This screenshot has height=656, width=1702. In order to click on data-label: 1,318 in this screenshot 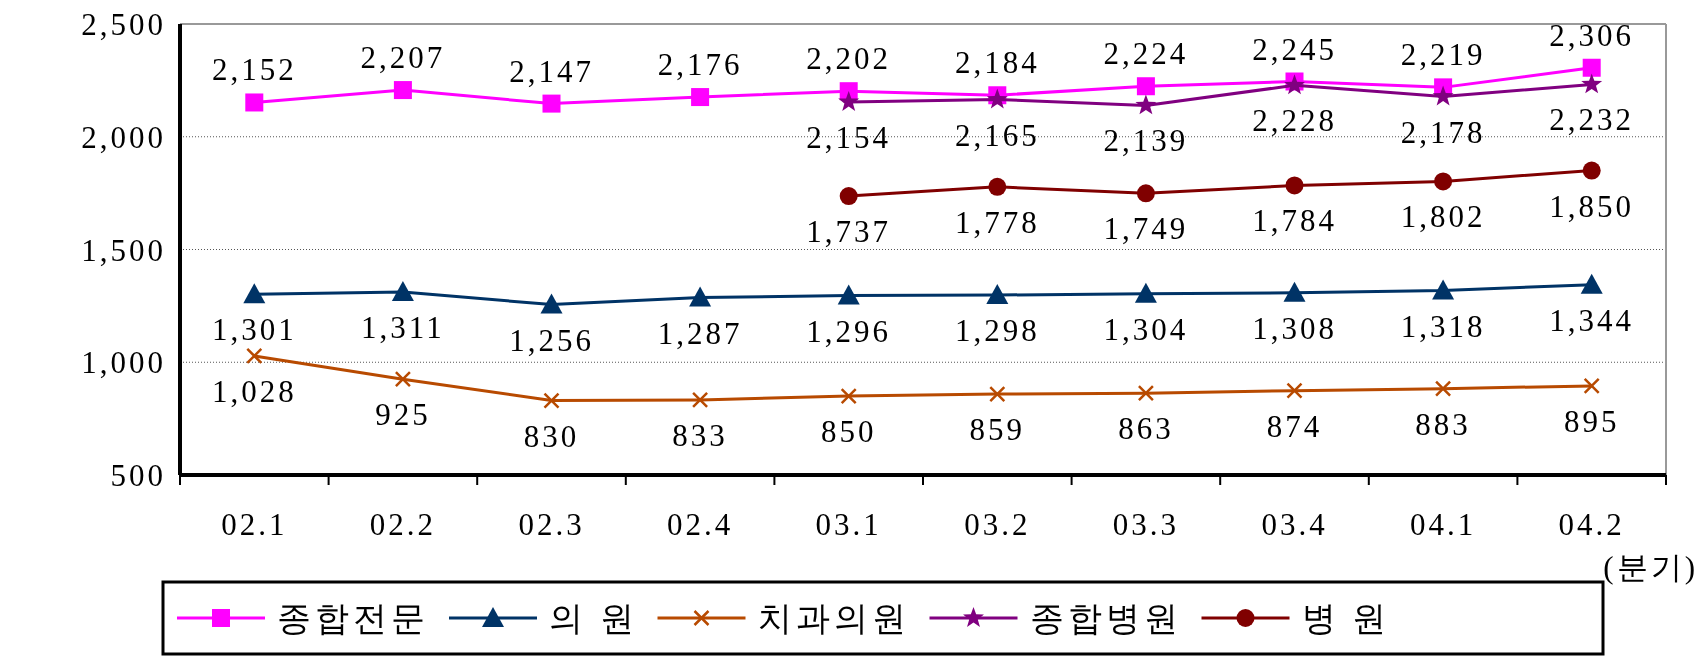, I will do `click(1443, 326)`.